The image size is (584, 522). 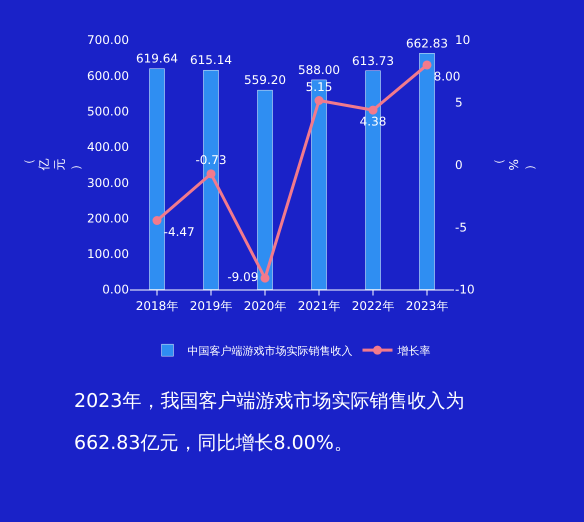 I want to click on y-tick-label: 300.00, so click(x=108, y=183).